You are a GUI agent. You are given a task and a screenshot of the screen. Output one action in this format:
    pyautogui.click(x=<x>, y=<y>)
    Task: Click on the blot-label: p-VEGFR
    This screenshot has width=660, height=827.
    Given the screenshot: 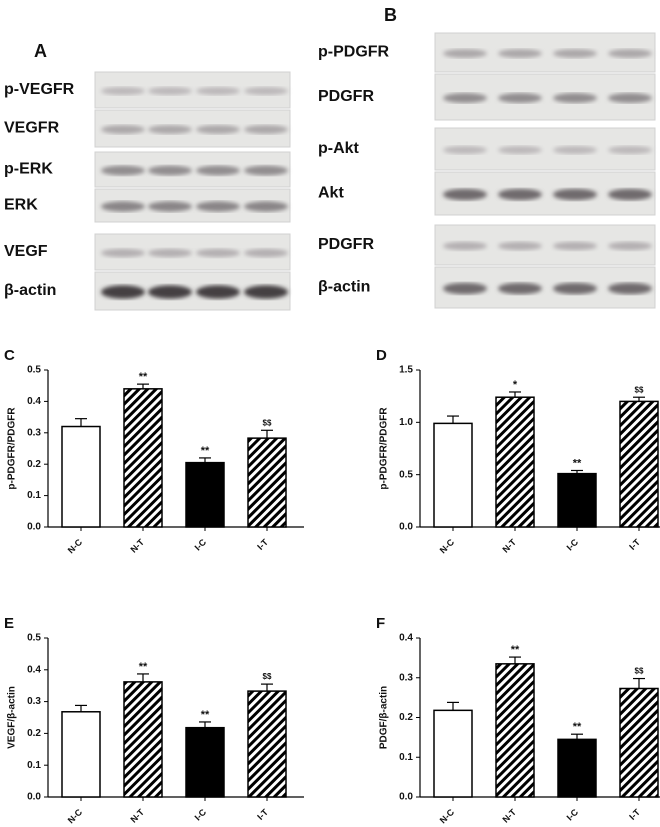 What is the action you would take?
    pyautogui.click(x=39, y=89)
    